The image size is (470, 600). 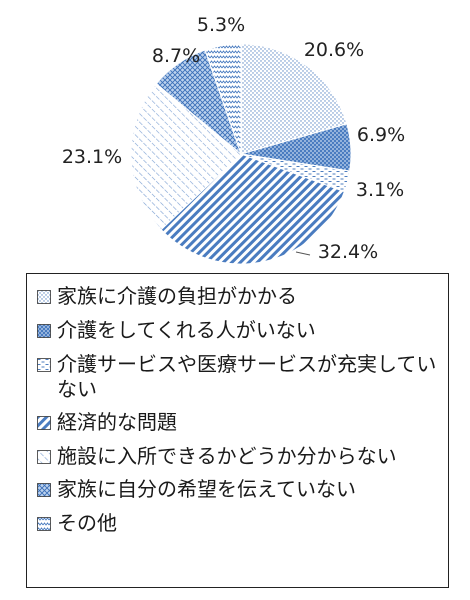 What do you see at coordinates (176, 56) in the screenshot?
I see `data-label: 8.7%` at bounding box center [176, 56].